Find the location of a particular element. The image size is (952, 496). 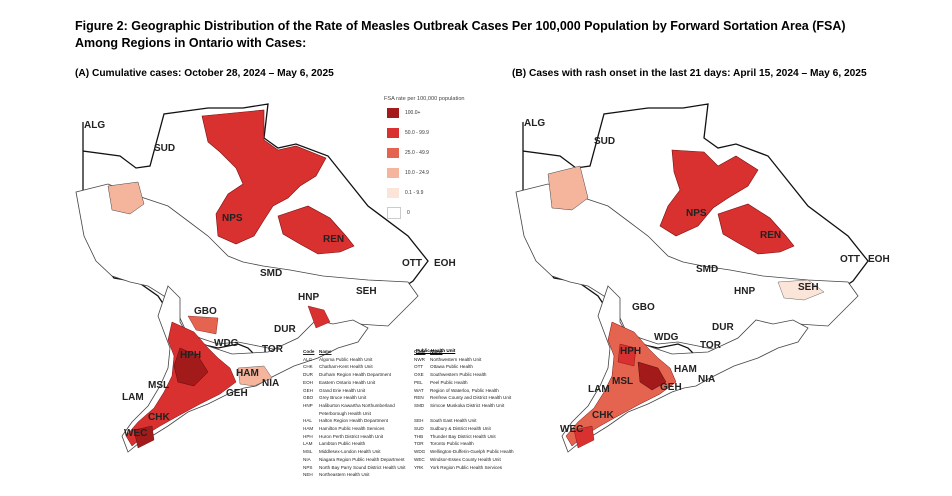

code-row: SEH South East Health Unit is located at coordinates (464, 421).